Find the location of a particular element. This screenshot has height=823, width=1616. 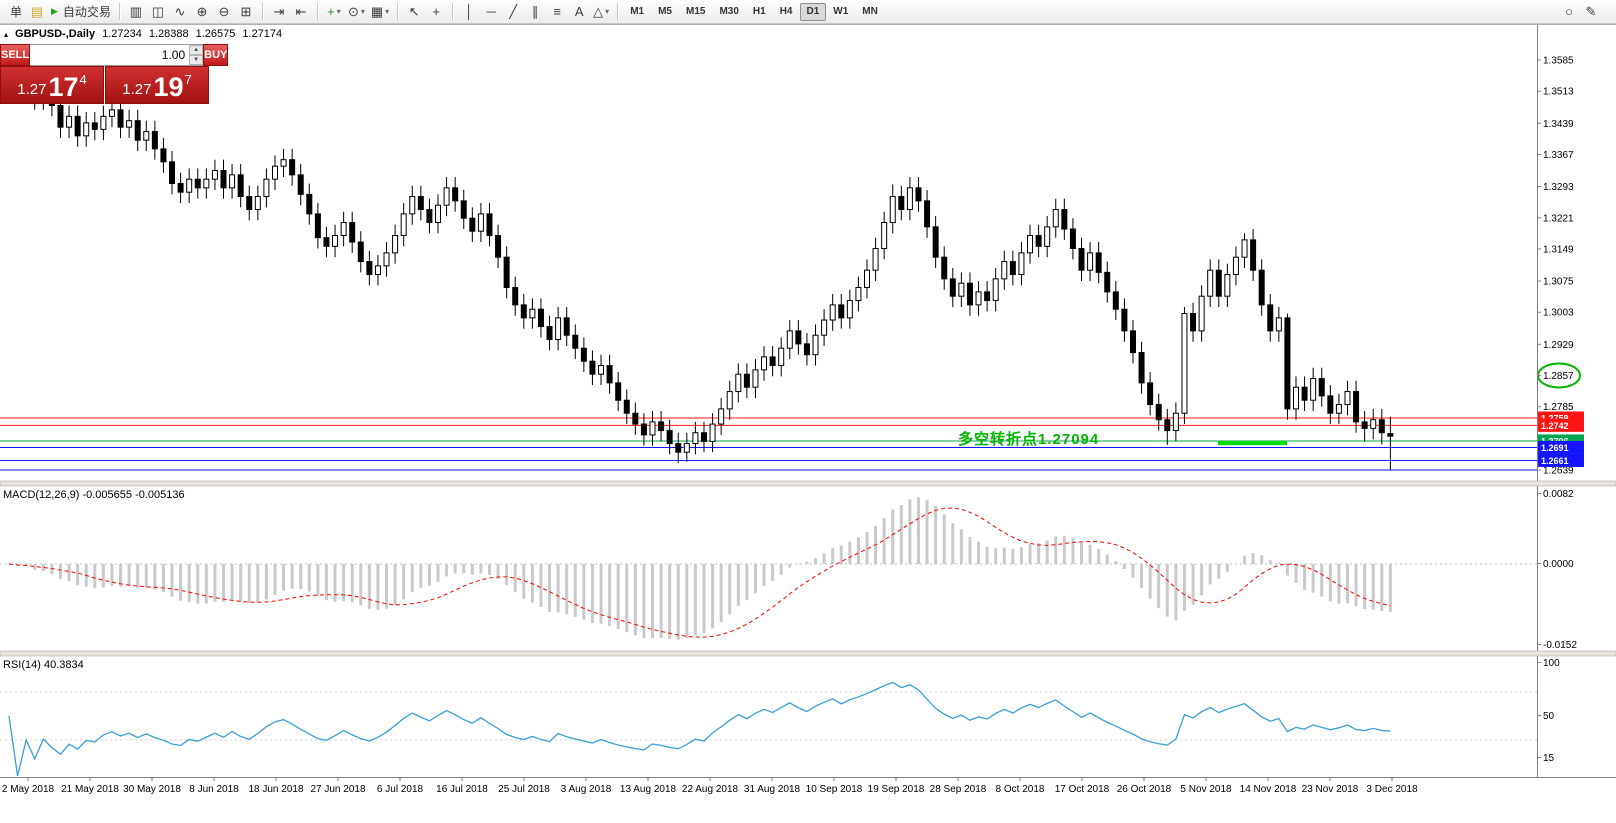

price-scale-label: 1.2929 is located at coordinates (1558, 345).